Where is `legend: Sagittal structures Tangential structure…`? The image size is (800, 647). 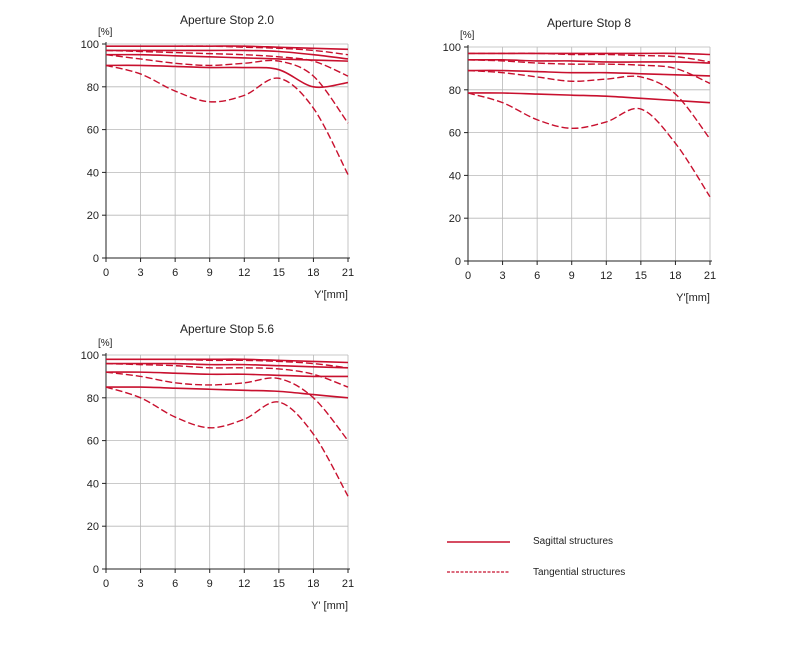
legend: Sagittal structures Tangential structure… is located at coordinates (536, 557).